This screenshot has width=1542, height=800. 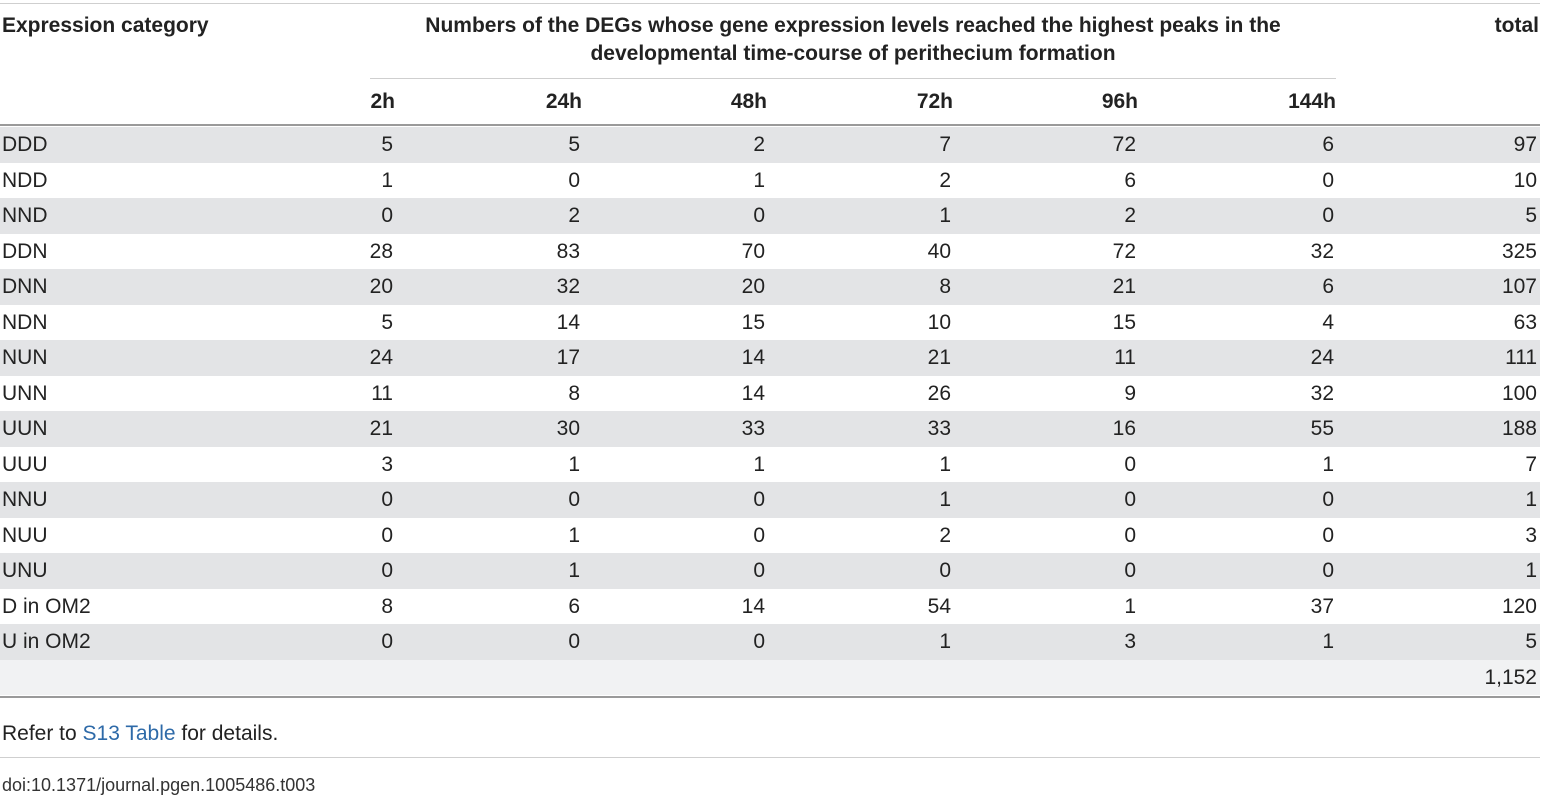 What do you see at coordinates (753, 322) in the screenshot?
I see `cell-48h: 15` at bounding box center [753, 322].